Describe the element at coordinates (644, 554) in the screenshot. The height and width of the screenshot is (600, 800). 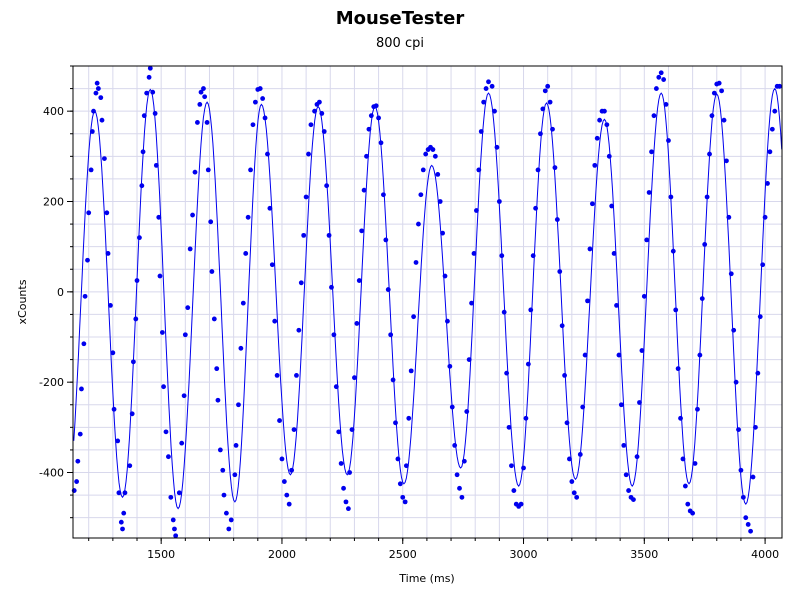
I see `x-tick-label: 3500` at that location.